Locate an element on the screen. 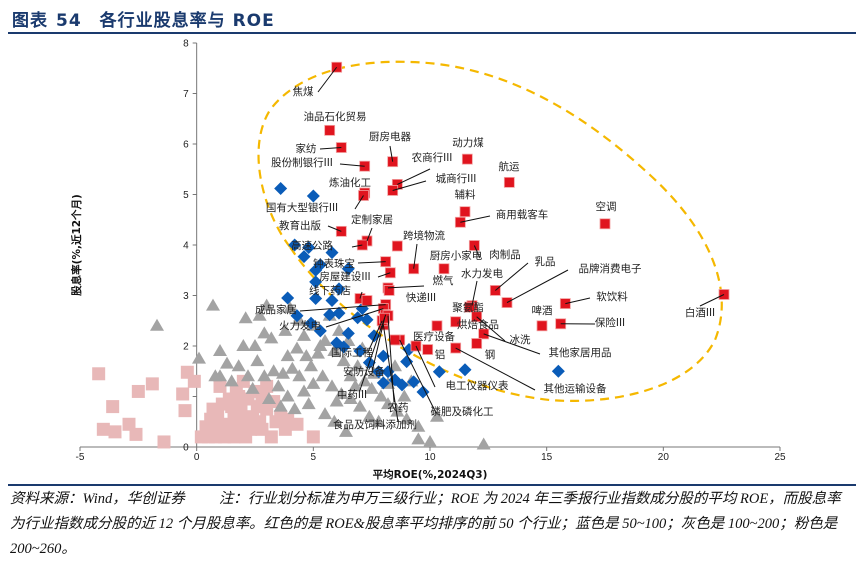 This screenshot has height=569, width=864. point-label: 国际工程 is located at coordinates (352, 353).